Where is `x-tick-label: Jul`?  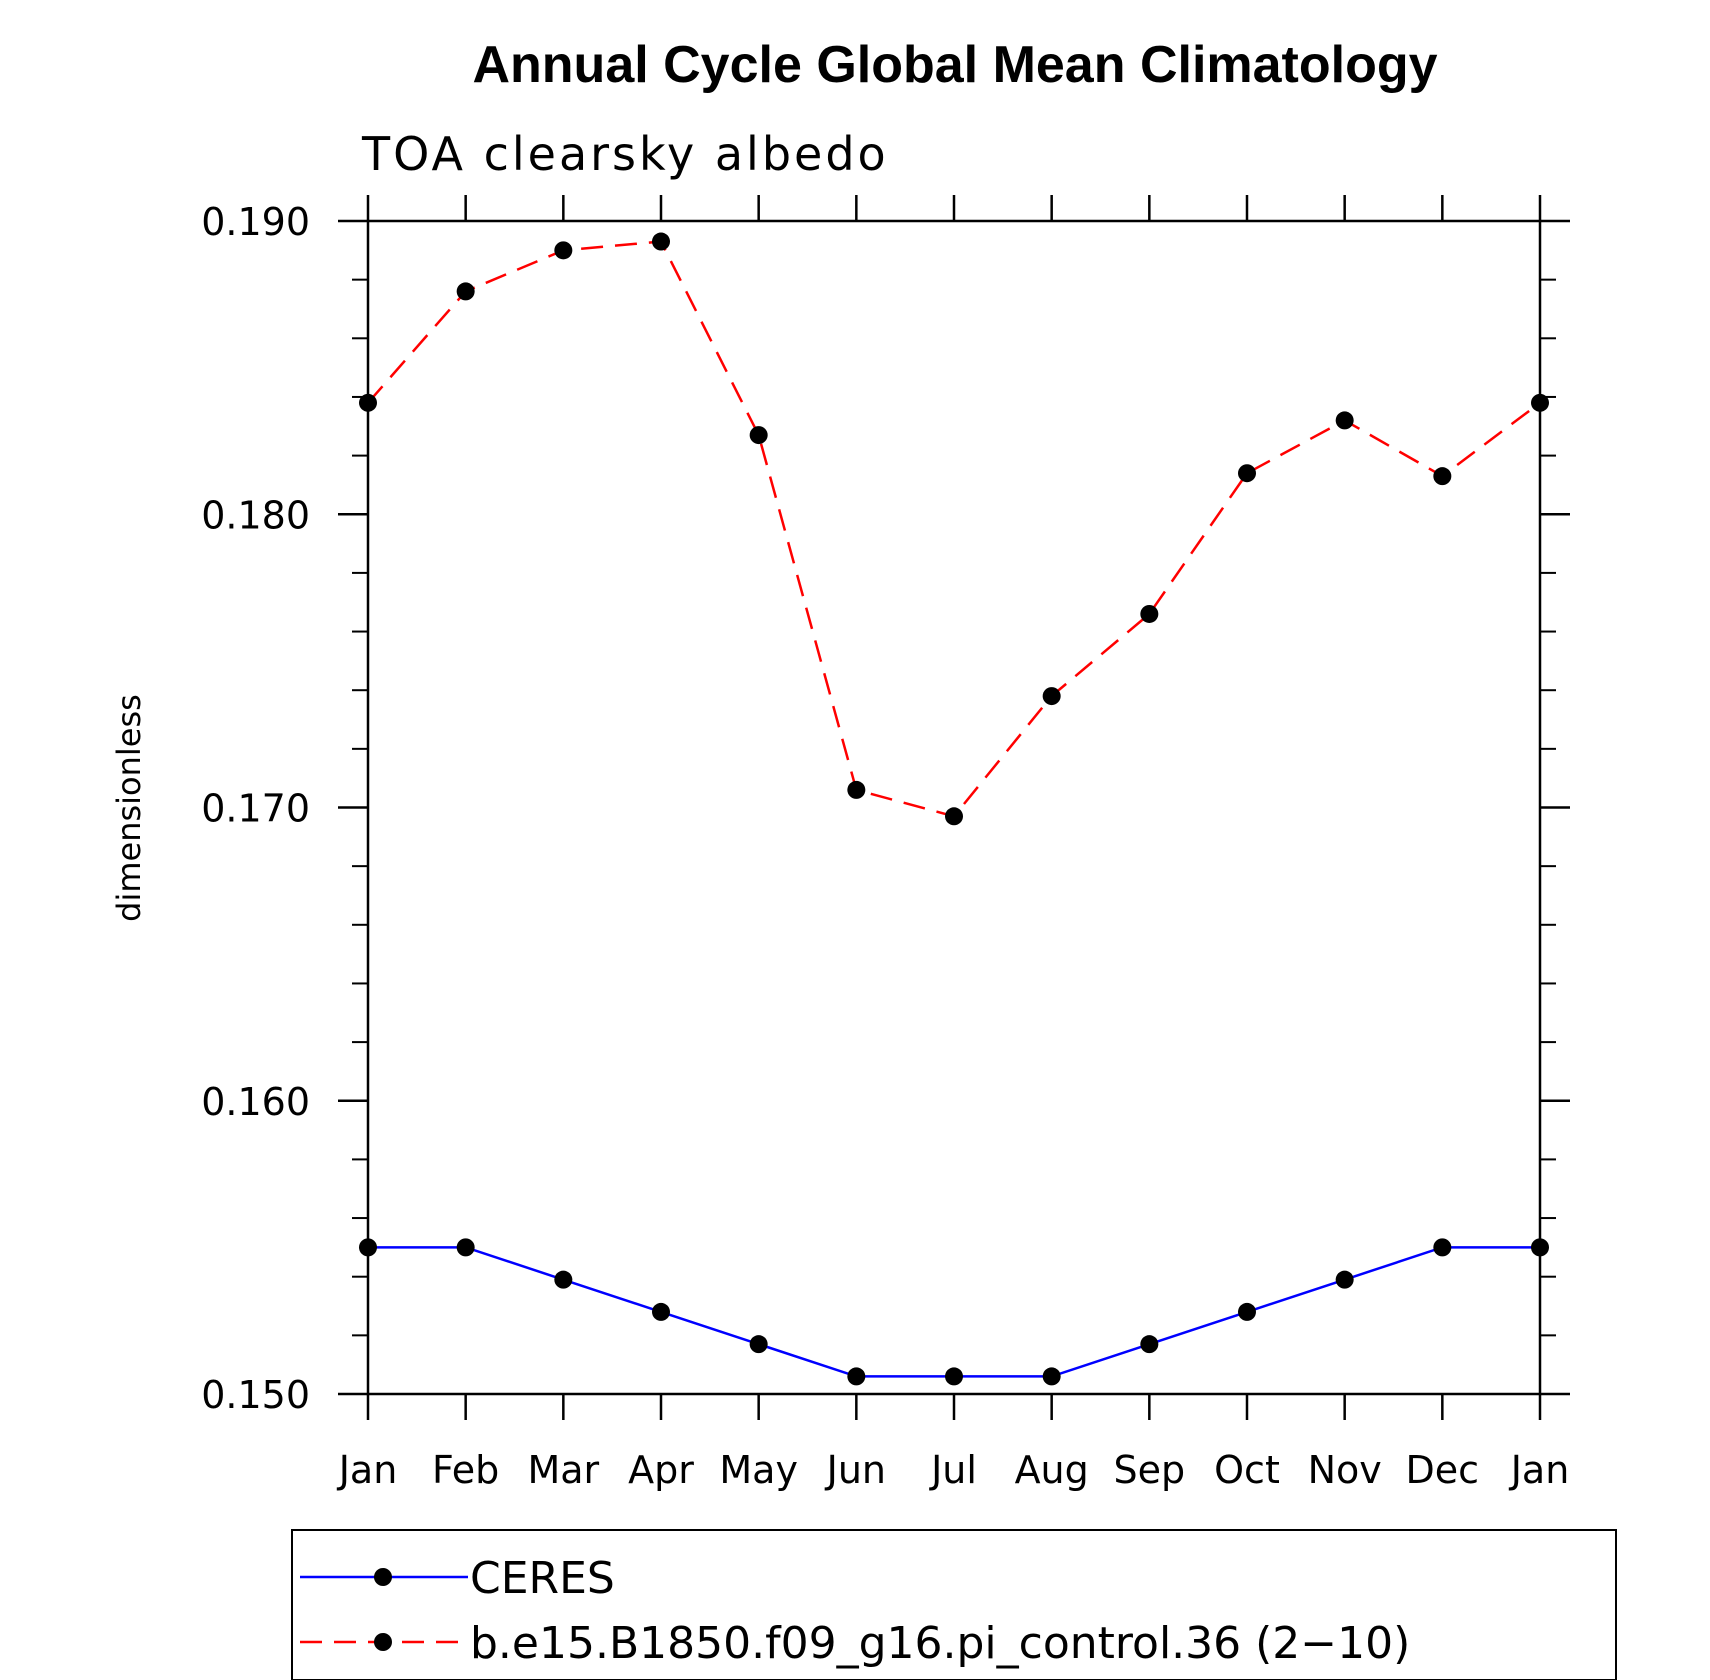 x-tick-label: Jul is located at coordinates (953, 1470).